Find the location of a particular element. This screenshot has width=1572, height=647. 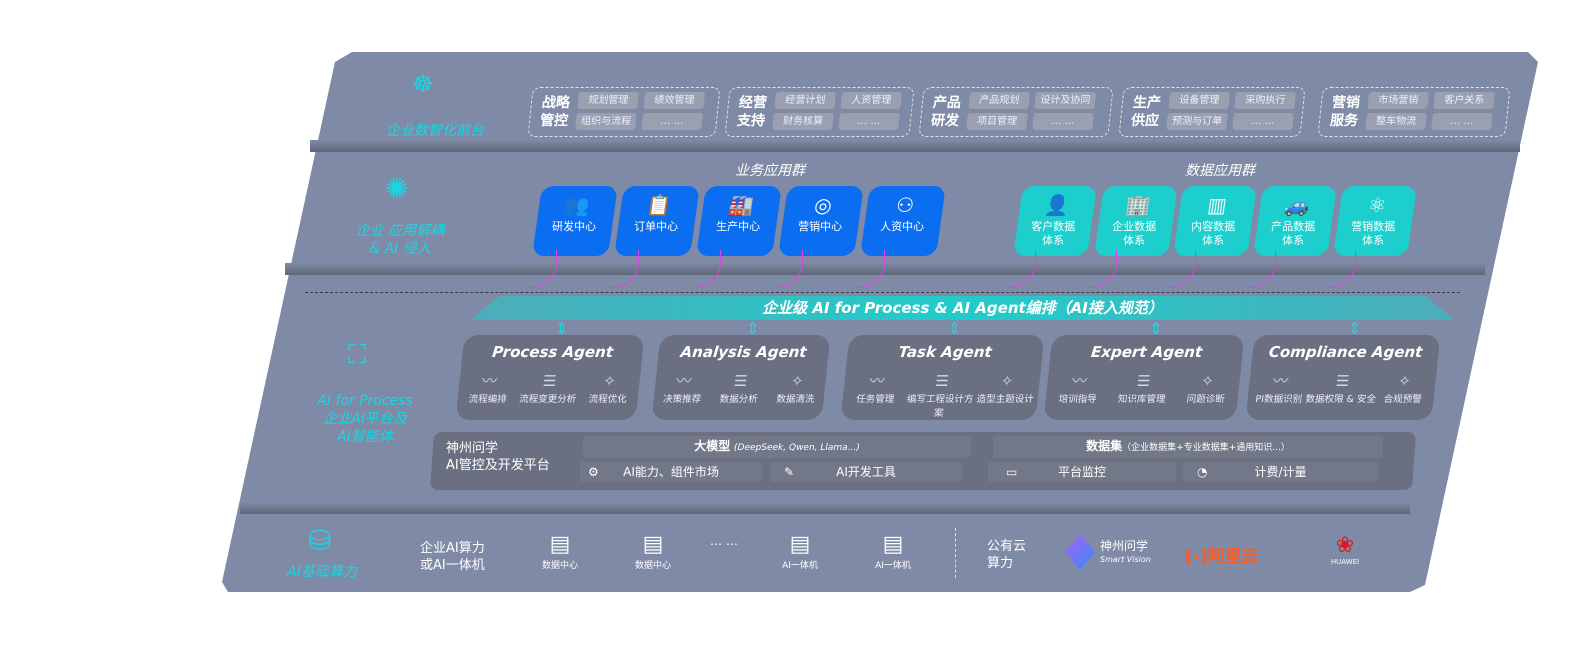

app-label: 订单中心 is located at coordinates (656, 226).